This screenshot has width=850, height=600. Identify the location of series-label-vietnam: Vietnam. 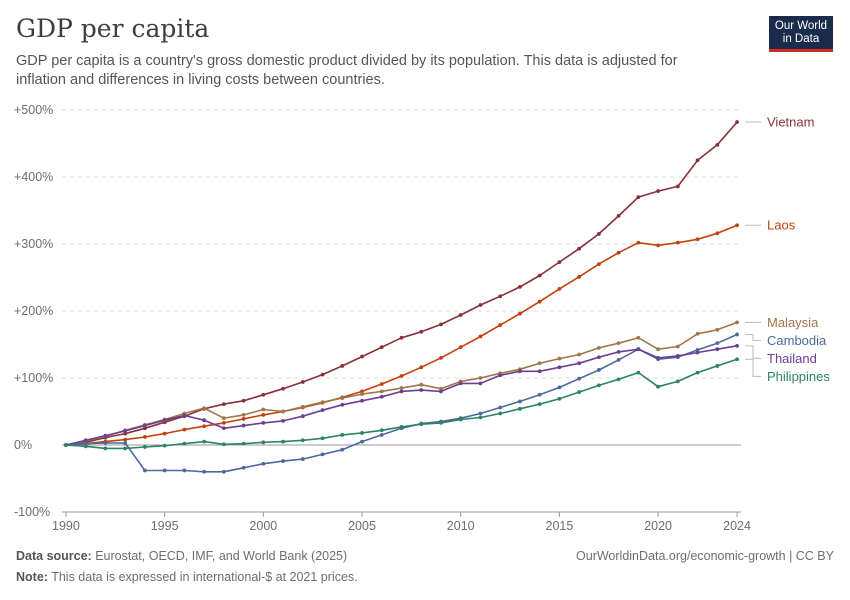
(790, 122).